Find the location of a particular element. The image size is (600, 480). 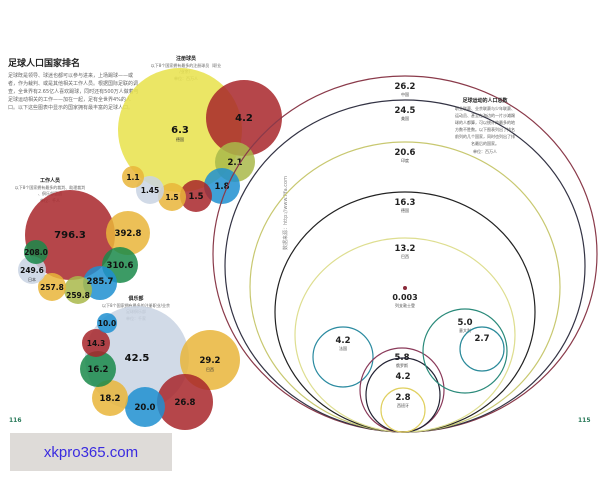

bubble-value: 14.3 is located at coordinates (96, 343).